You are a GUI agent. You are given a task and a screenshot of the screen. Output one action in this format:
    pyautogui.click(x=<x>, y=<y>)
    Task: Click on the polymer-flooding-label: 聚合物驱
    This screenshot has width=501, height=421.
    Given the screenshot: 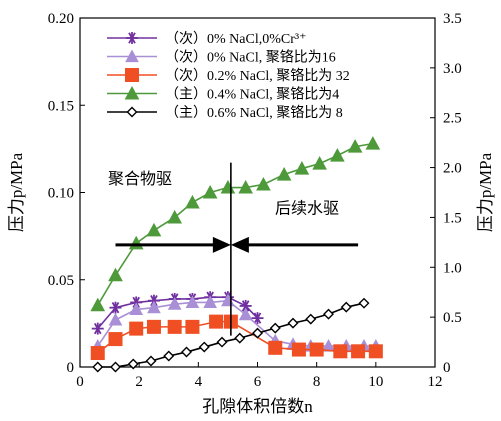 What is the action you would take?
    pyautogui.click(x=140, y=179)
    